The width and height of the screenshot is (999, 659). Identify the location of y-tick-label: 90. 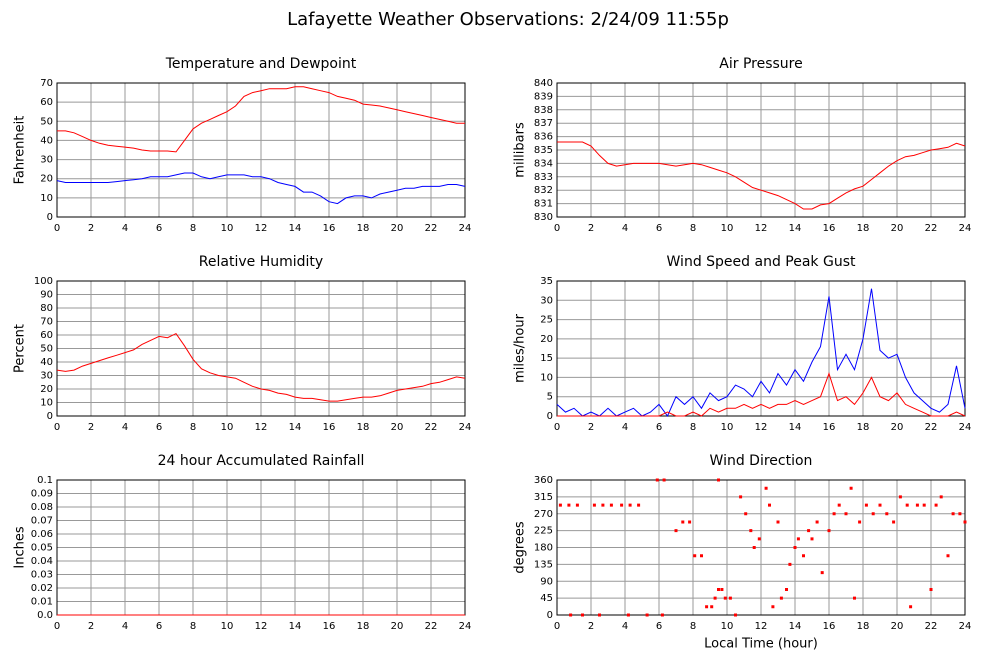
(546, 581).